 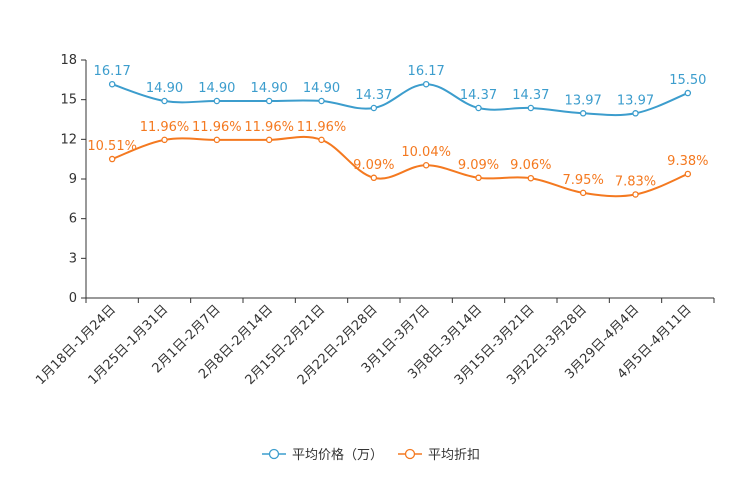 I want to click on data-label: 7.83%, so click(x=635, y=181).